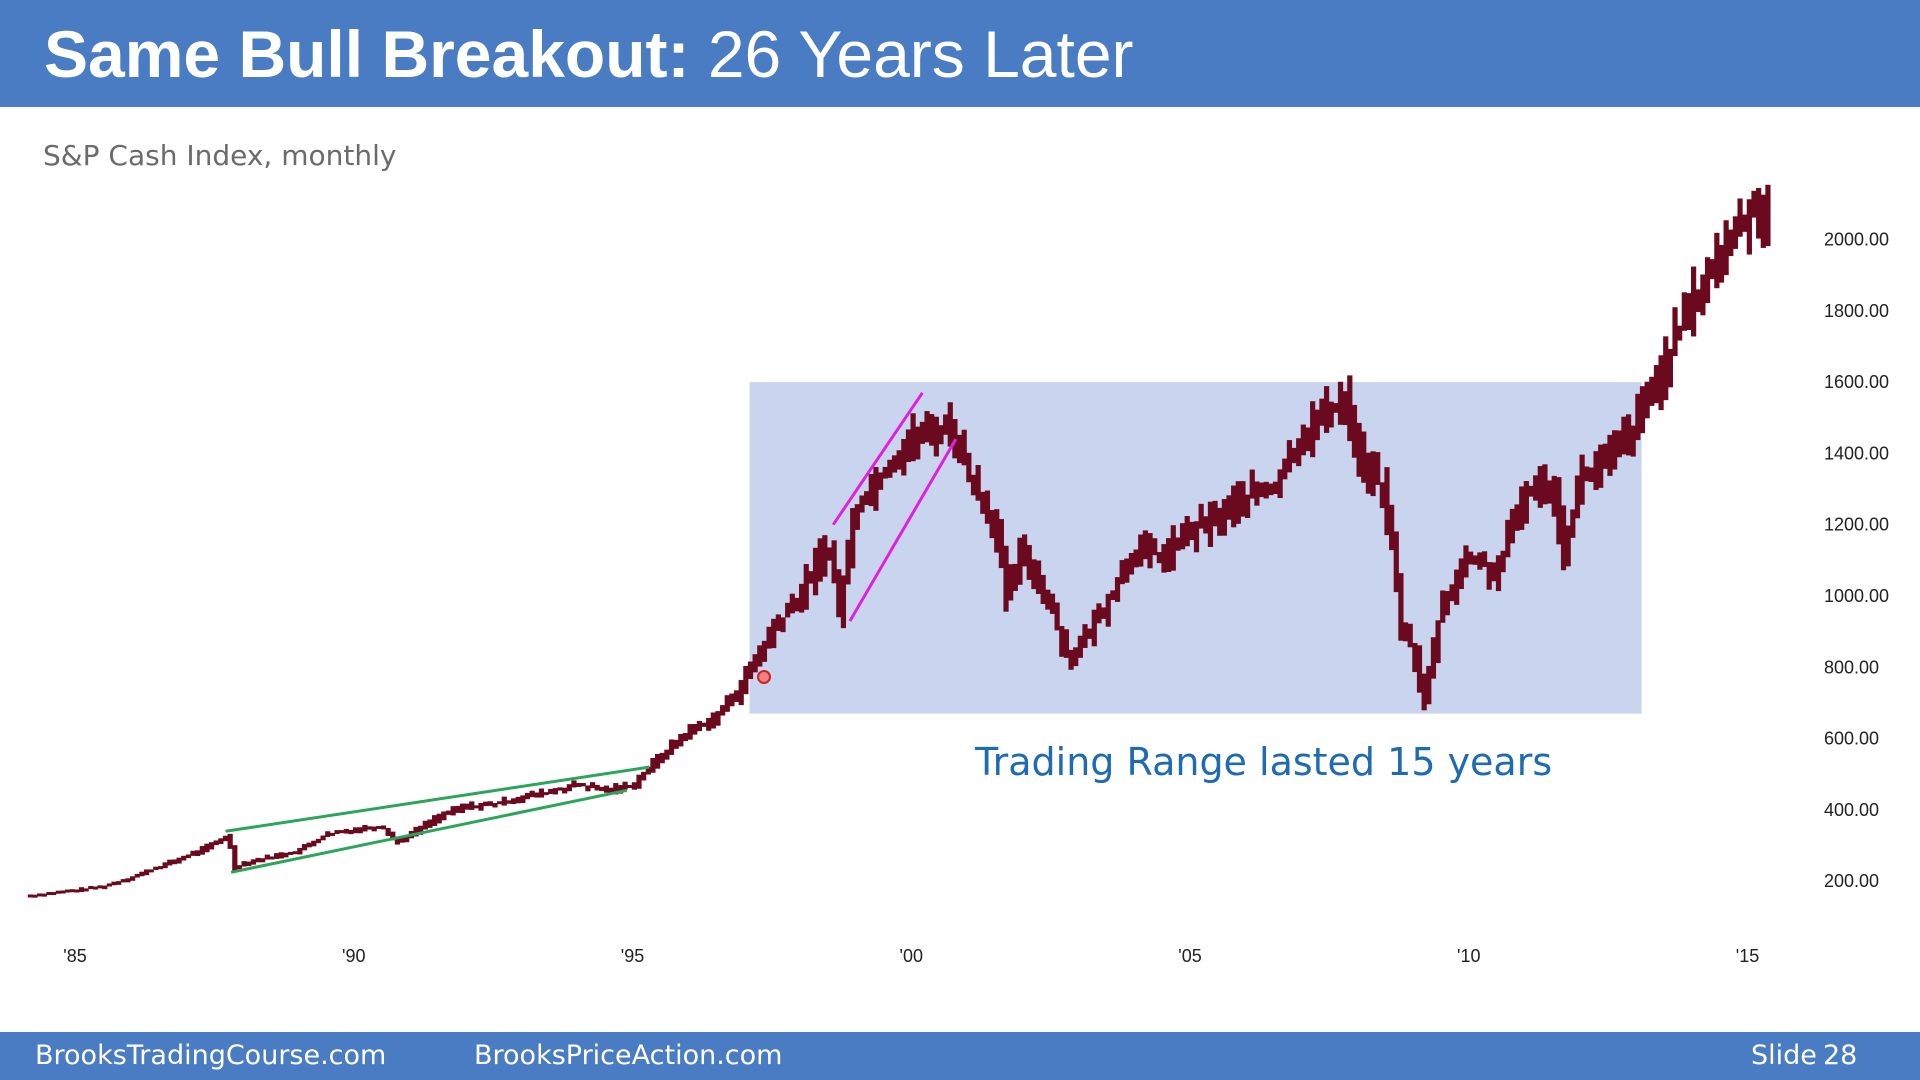  I want to click on title-bold-part: Same Bull Breakout:, so click(367, 54).